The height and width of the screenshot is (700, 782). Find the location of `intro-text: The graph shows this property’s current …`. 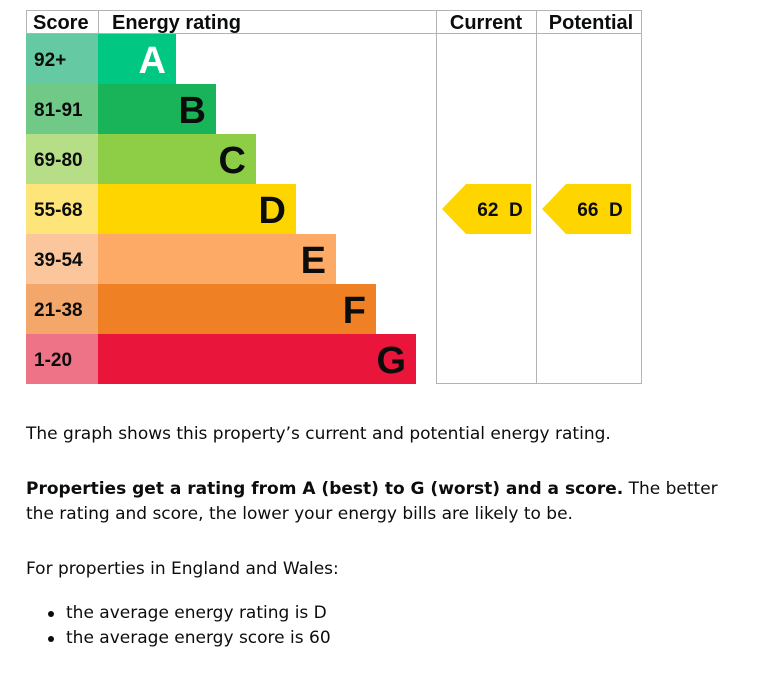

intro-text: The graph shows this property’s current … is located at coordinates (318, 434).